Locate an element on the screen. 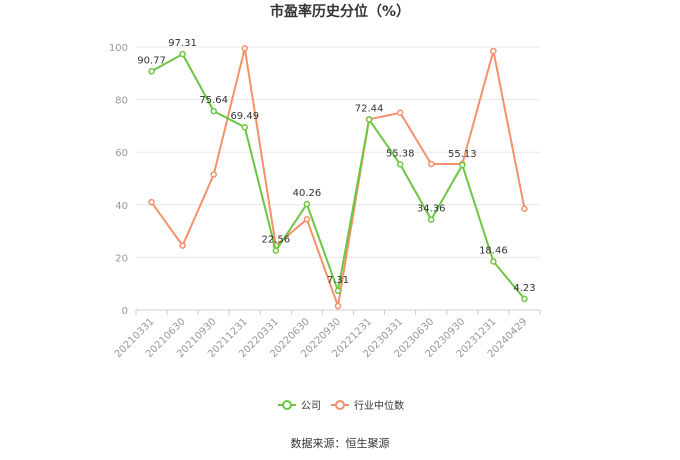 The image size is (680, 460). y-tick-label: 40 is located at coordinates (121, 206).